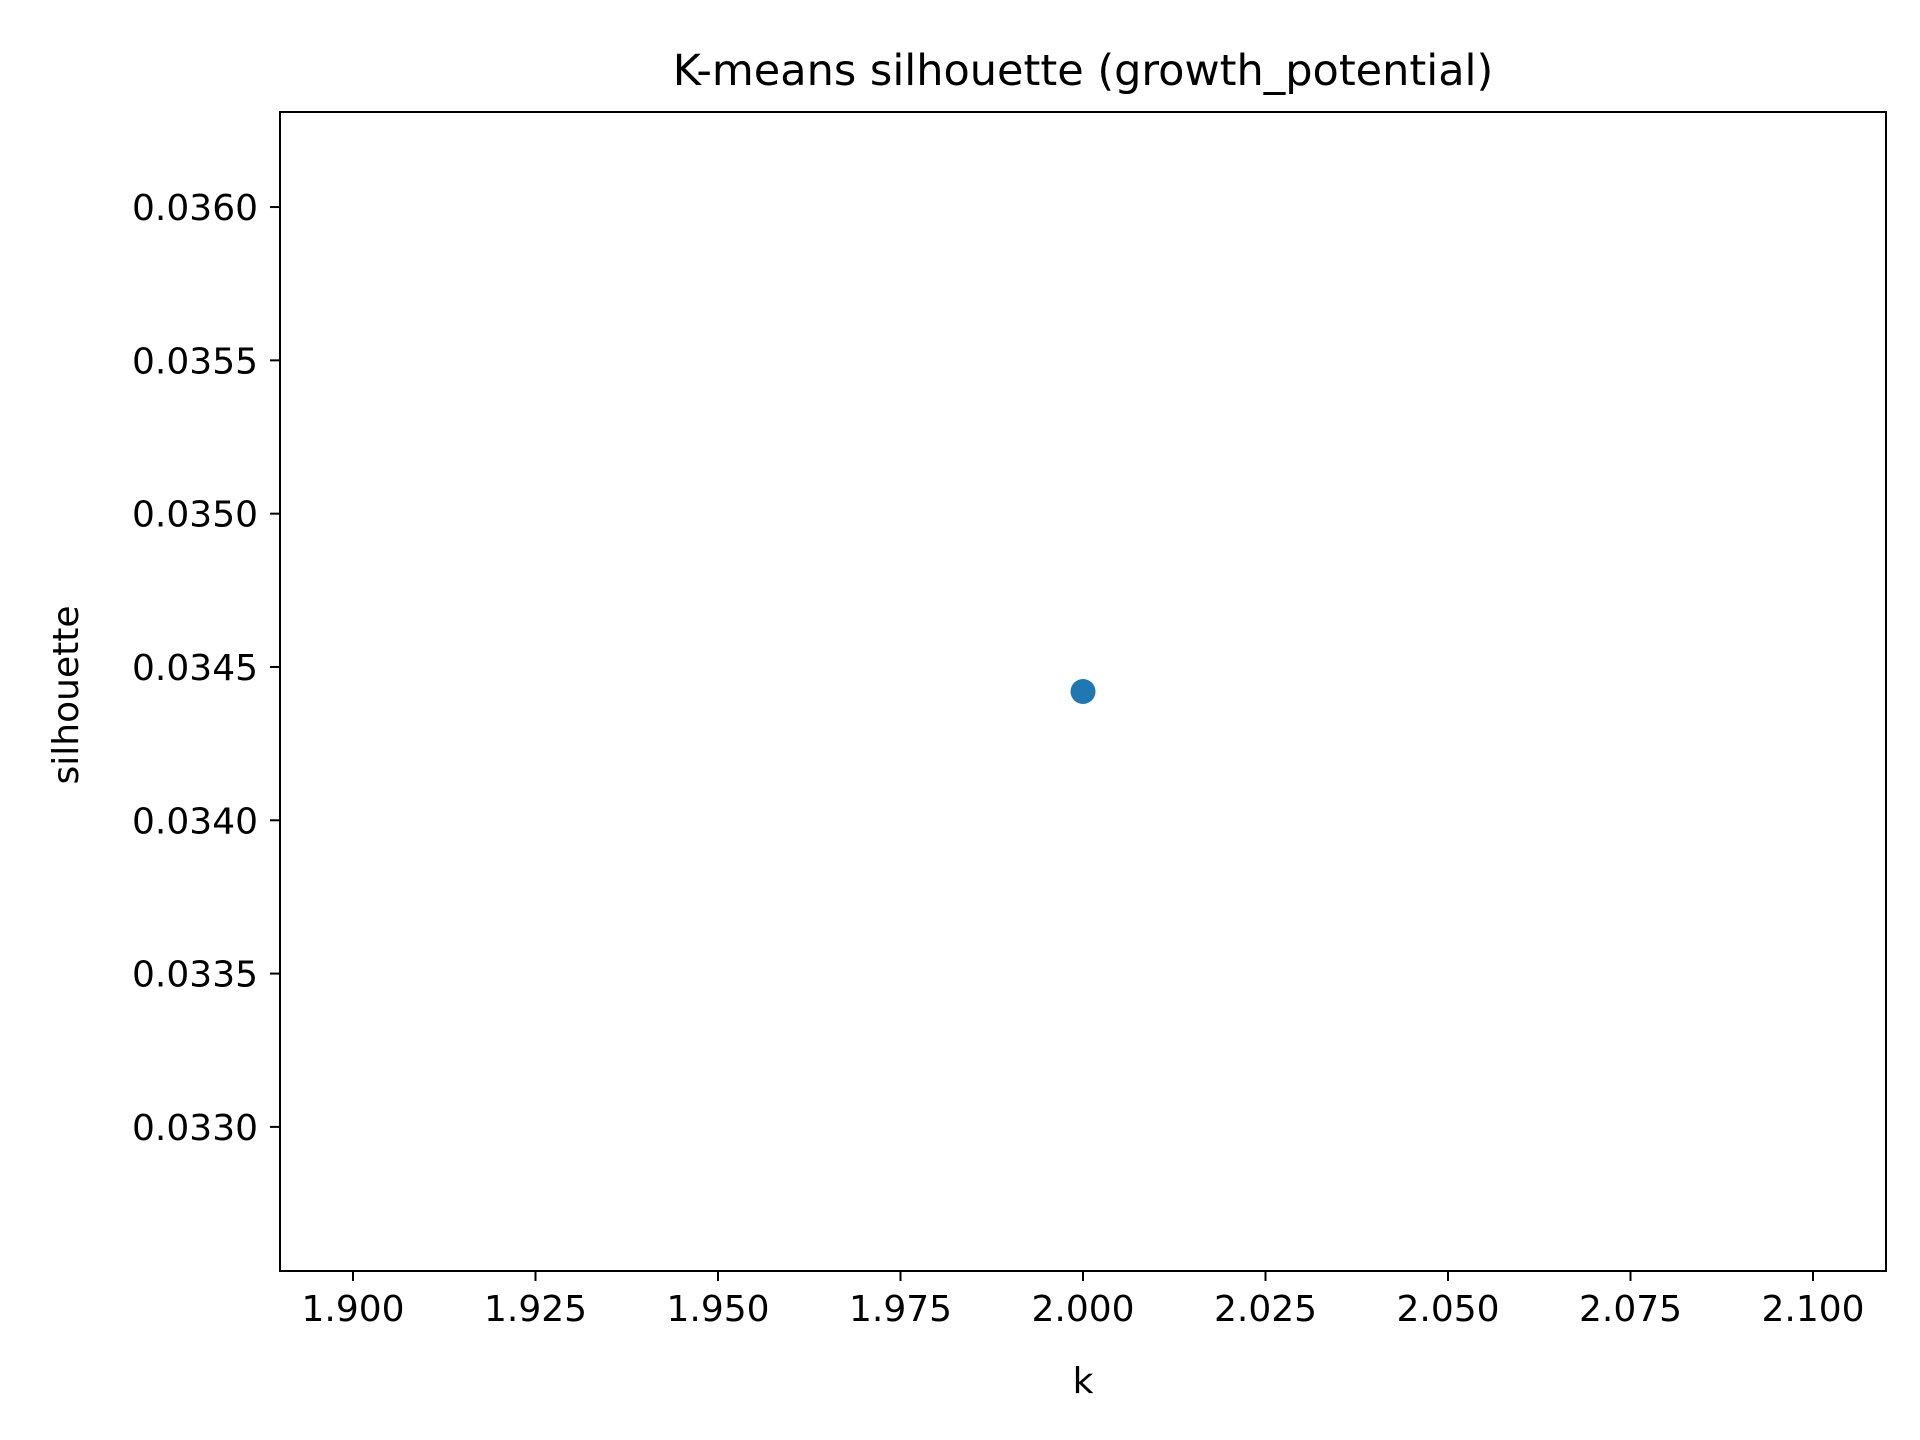  Describe the element at coordinates (717, 1309) in the screenshot. I see `x-tick-label: 1.950` at that location.